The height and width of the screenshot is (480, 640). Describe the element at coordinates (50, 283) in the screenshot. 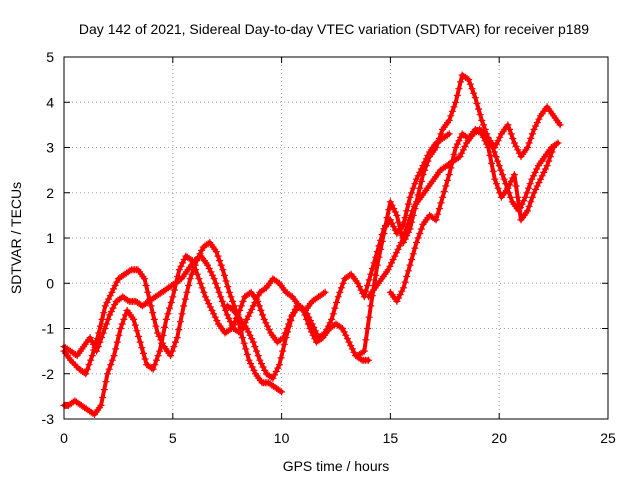

I see `y-tick-label: 0` at that location.